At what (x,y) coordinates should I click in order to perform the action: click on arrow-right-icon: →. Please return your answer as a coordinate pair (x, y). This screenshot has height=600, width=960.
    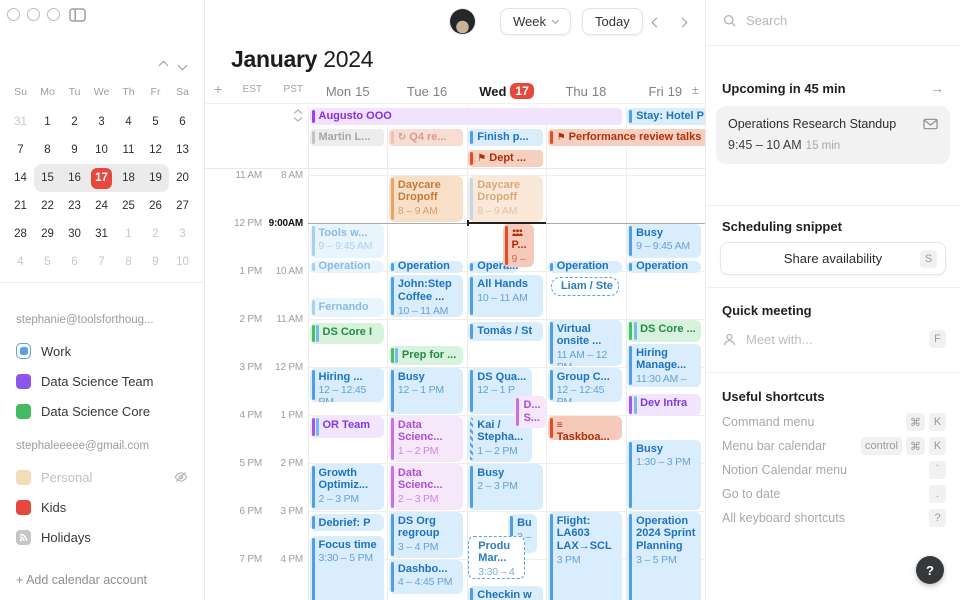
    Looking at the image, I should click on (937, 88).